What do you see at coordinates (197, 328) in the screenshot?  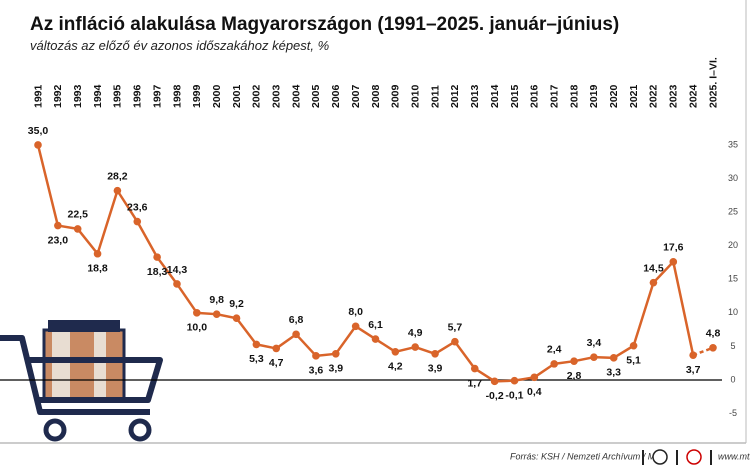 I see `value-label: 10,0` at bounding box center [197, 328].